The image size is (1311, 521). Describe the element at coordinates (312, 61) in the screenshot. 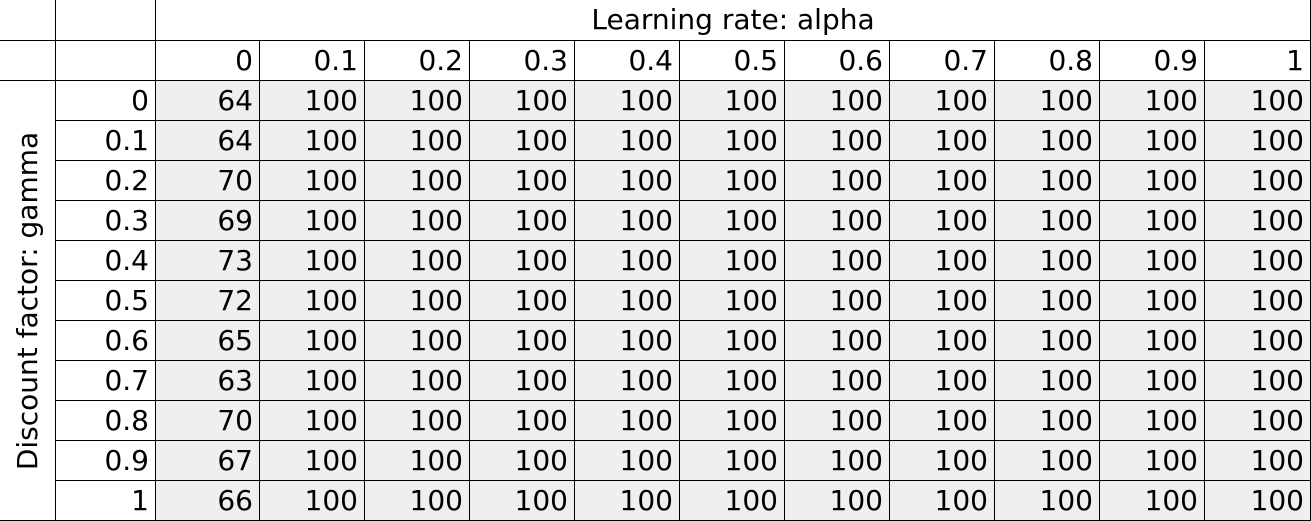

I see `column-header: 0.1` at that location.